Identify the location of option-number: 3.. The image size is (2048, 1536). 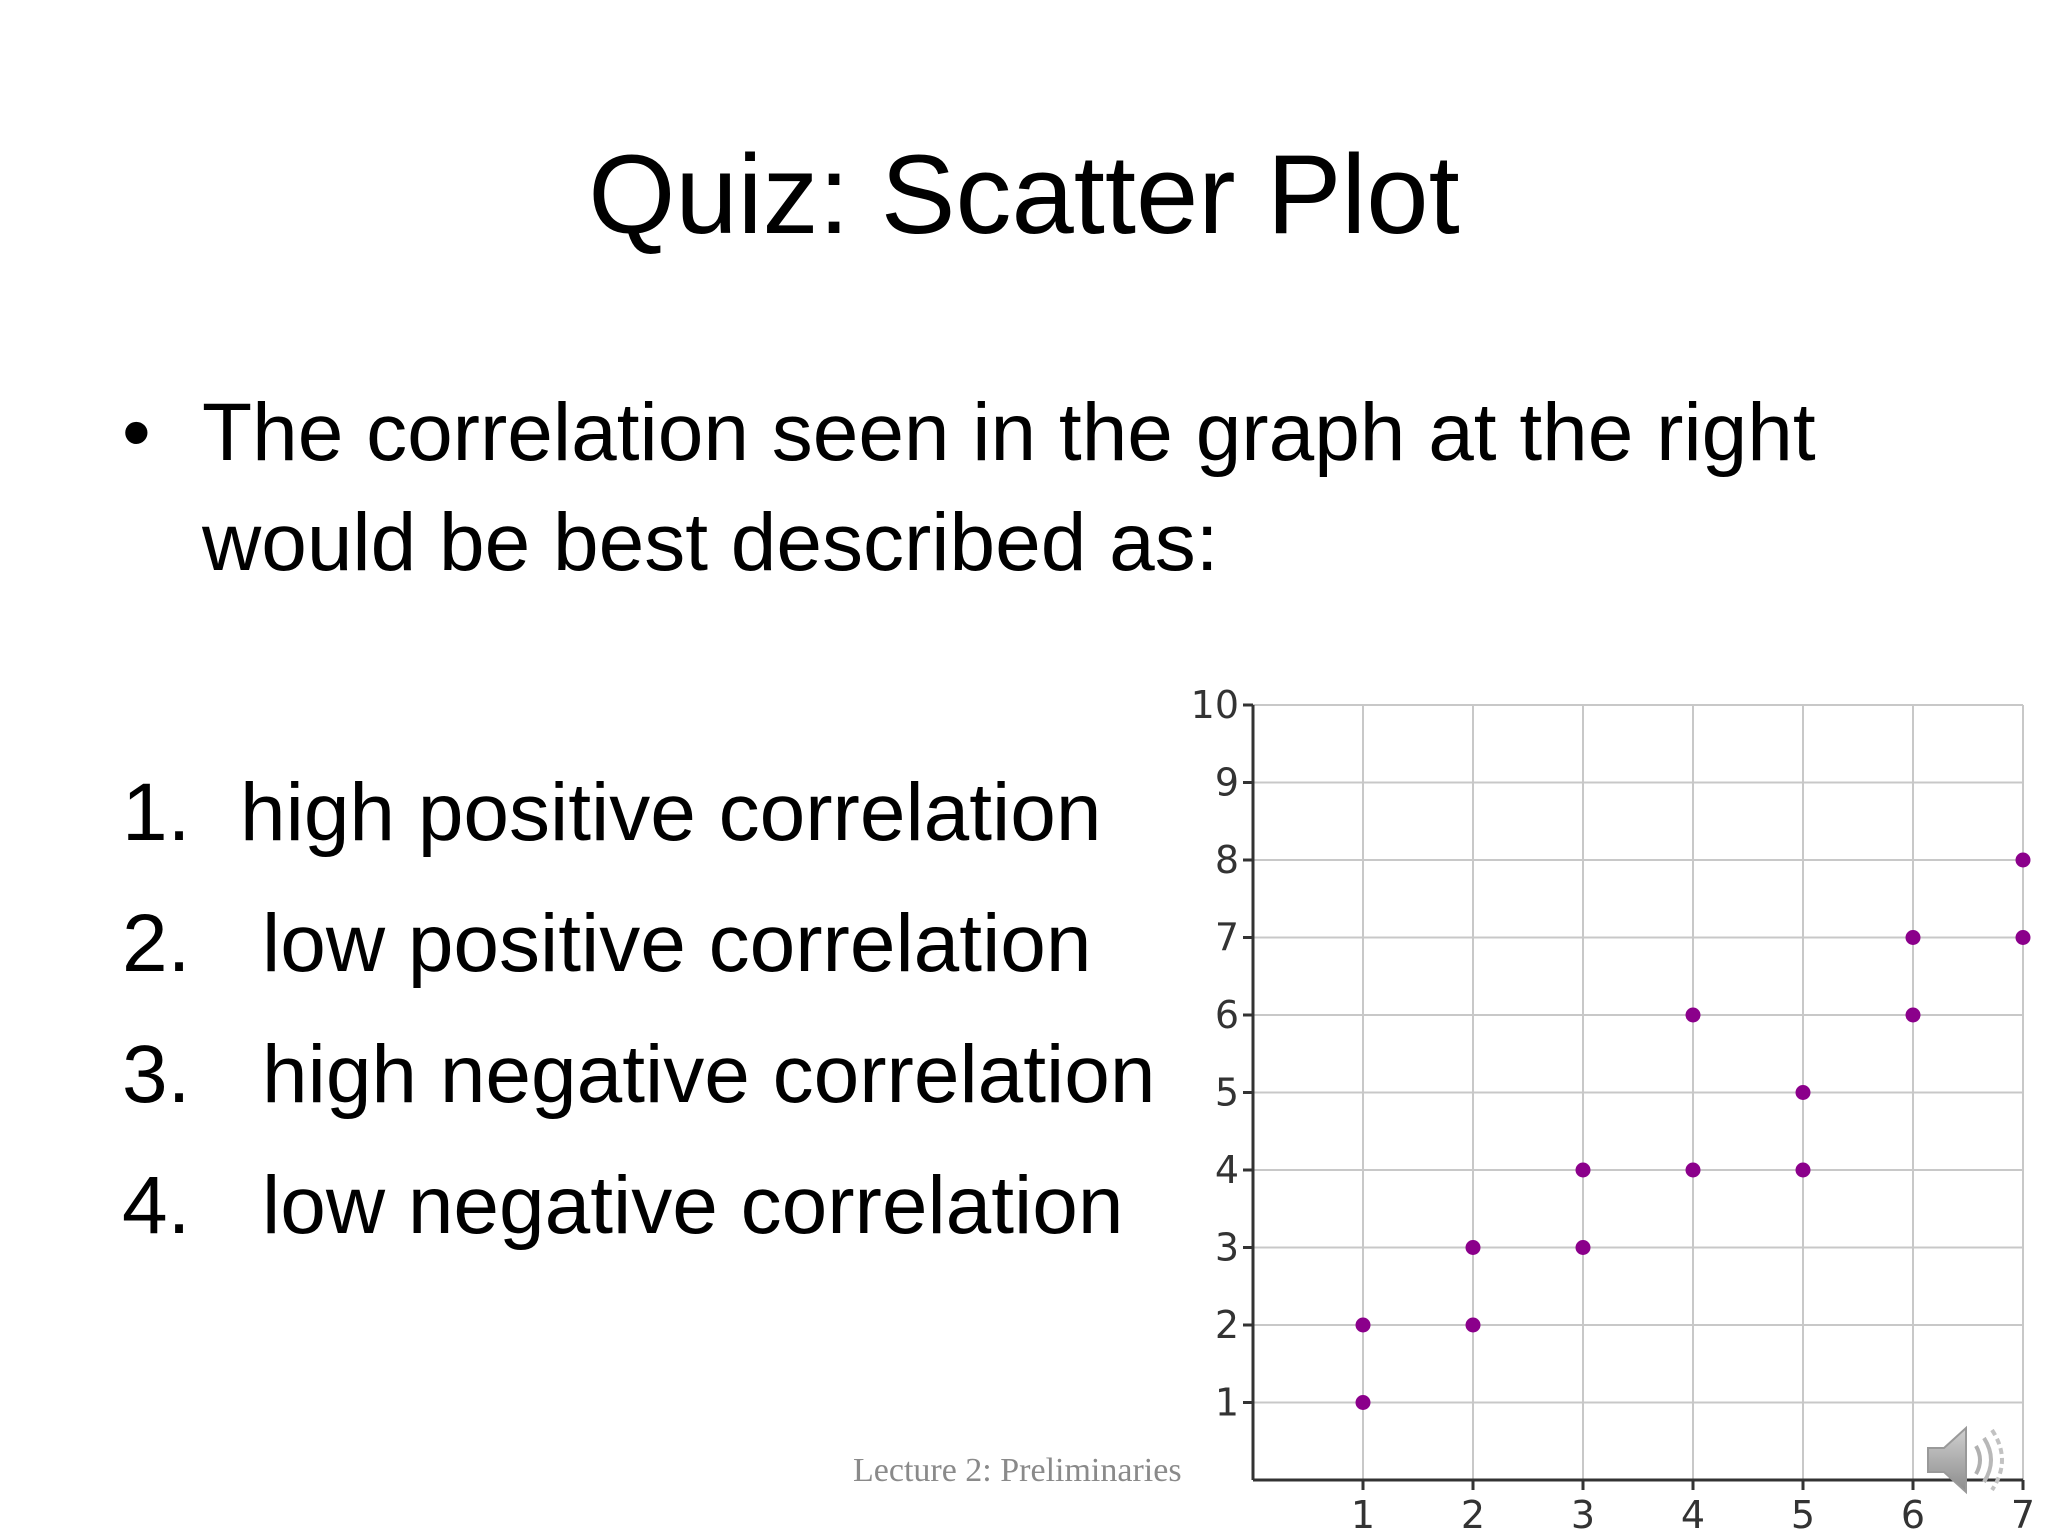
(156, 1074).